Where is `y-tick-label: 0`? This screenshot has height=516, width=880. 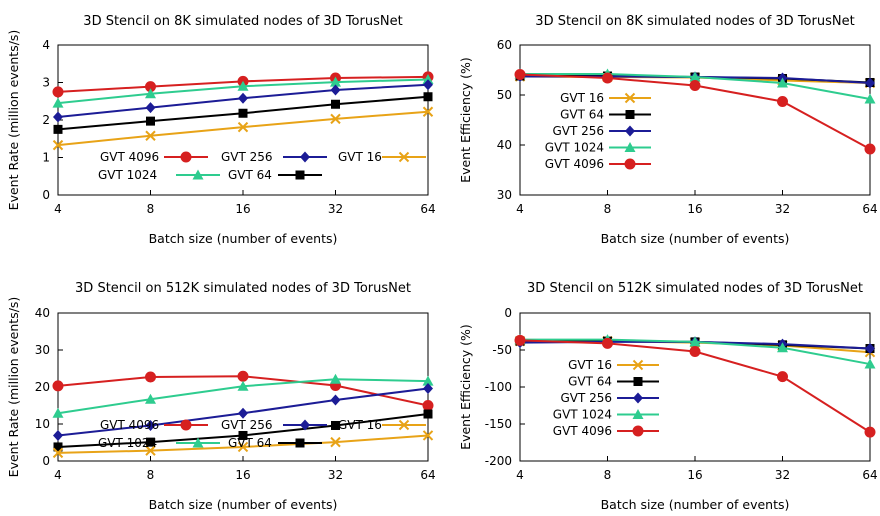
y-tick-label: 0 is located at coordinates (508, 313).